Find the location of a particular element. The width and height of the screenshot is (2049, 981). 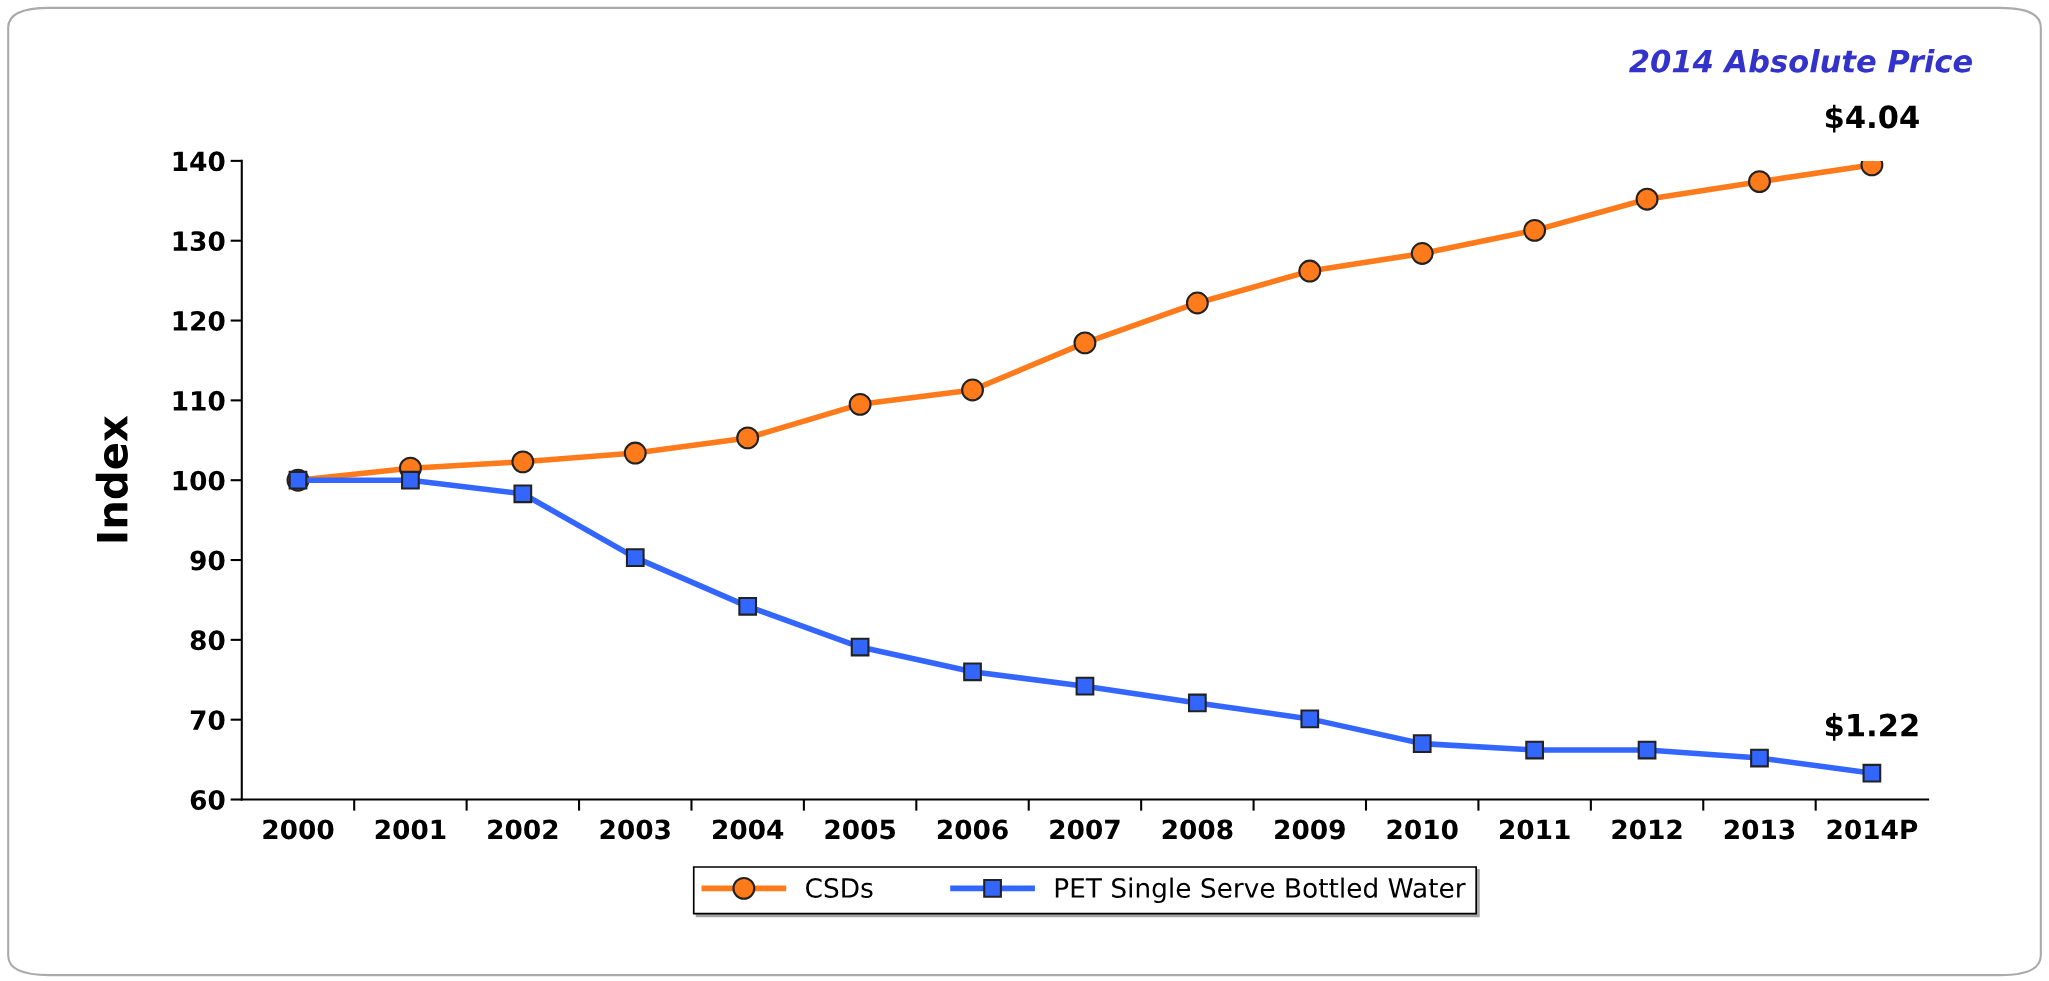

x-tick-label: 2012 is located at coordinates (1647, 829).